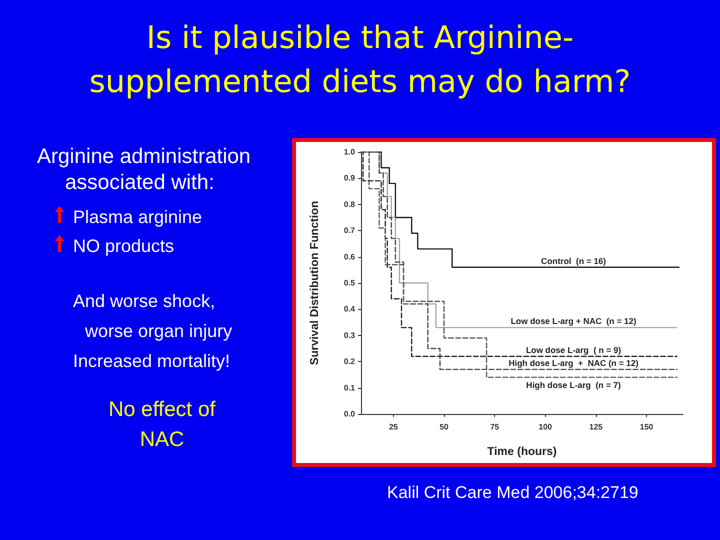 The height and width of the screenshot is (540, 720). What do you see at coordinates (495, 427) in the screenshot?
I see `x-tick-label: 75` at bounding box center [495, 427].